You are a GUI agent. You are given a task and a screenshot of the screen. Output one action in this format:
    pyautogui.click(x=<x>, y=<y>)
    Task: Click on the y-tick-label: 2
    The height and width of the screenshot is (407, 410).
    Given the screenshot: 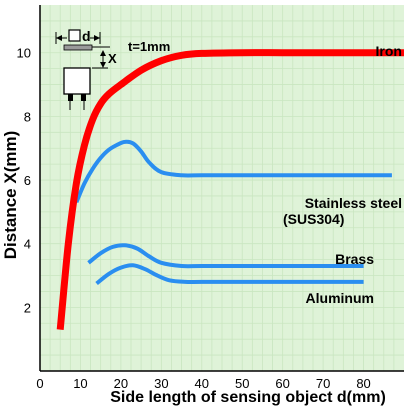 What is the action you would take?
    pyautogui.click(x=27, y=307)
    